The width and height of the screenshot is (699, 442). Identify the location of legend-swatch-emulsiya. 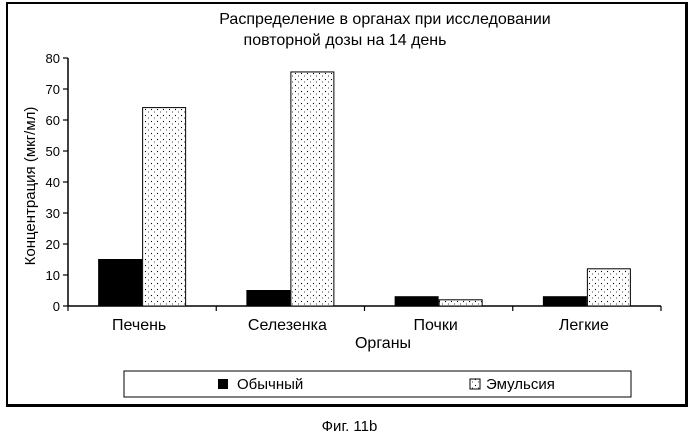
(475, 384).